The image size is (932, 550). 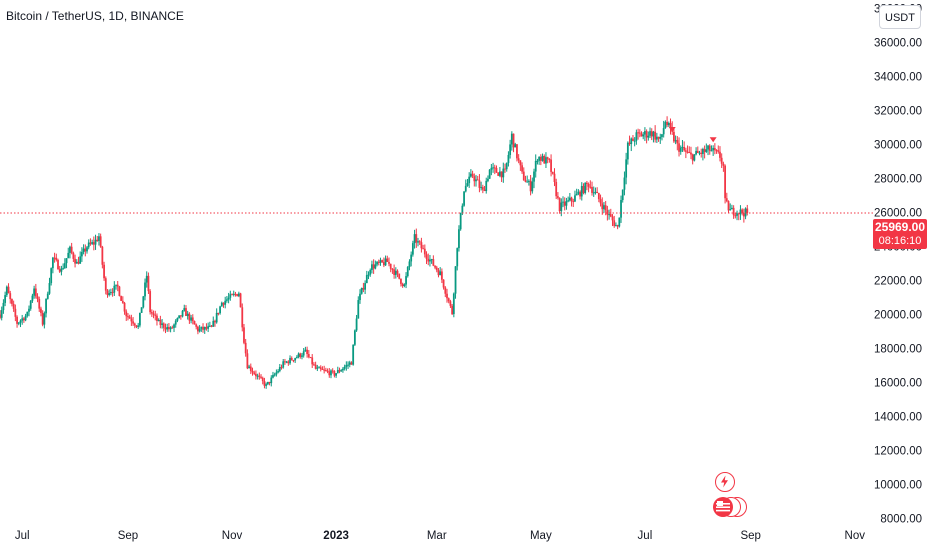 What do you see at coordinates (95, 16) in the screenshot?
I see `chart-title: Bitcoin / TetherUS, 1D, BINANCE` at bounding box center [95, 16].